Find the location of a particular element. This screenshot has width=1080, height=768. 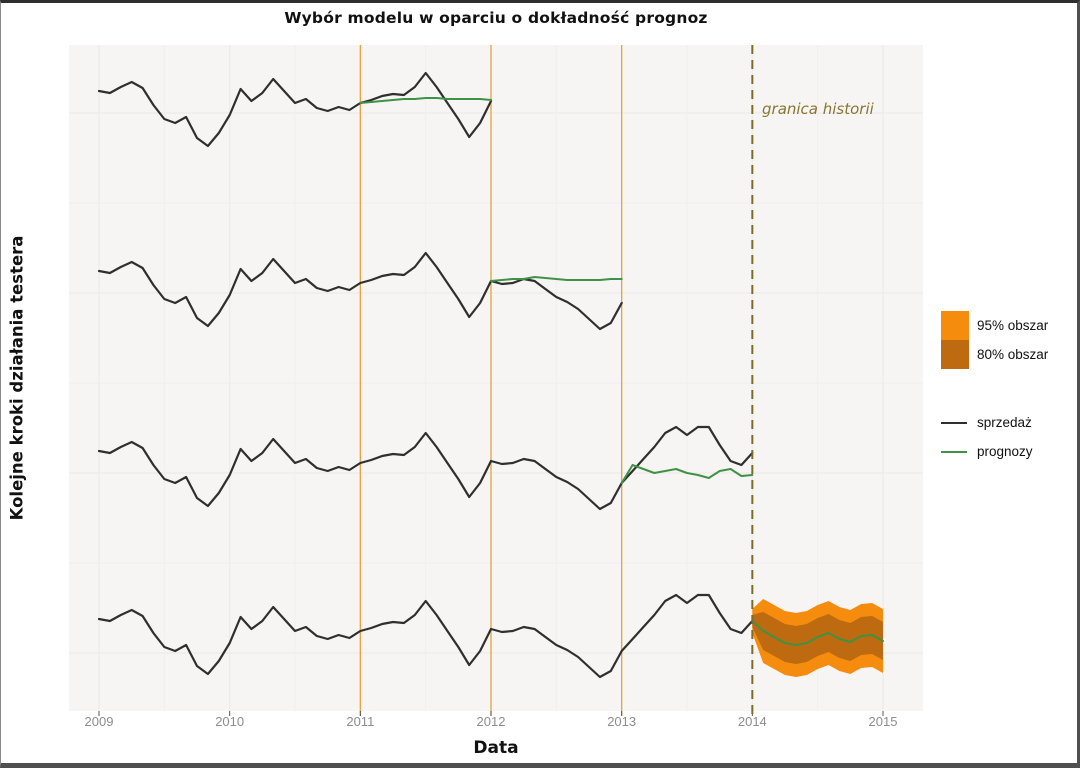

x-tick-label-2013: 2013 is located at coordinates (622, 721).